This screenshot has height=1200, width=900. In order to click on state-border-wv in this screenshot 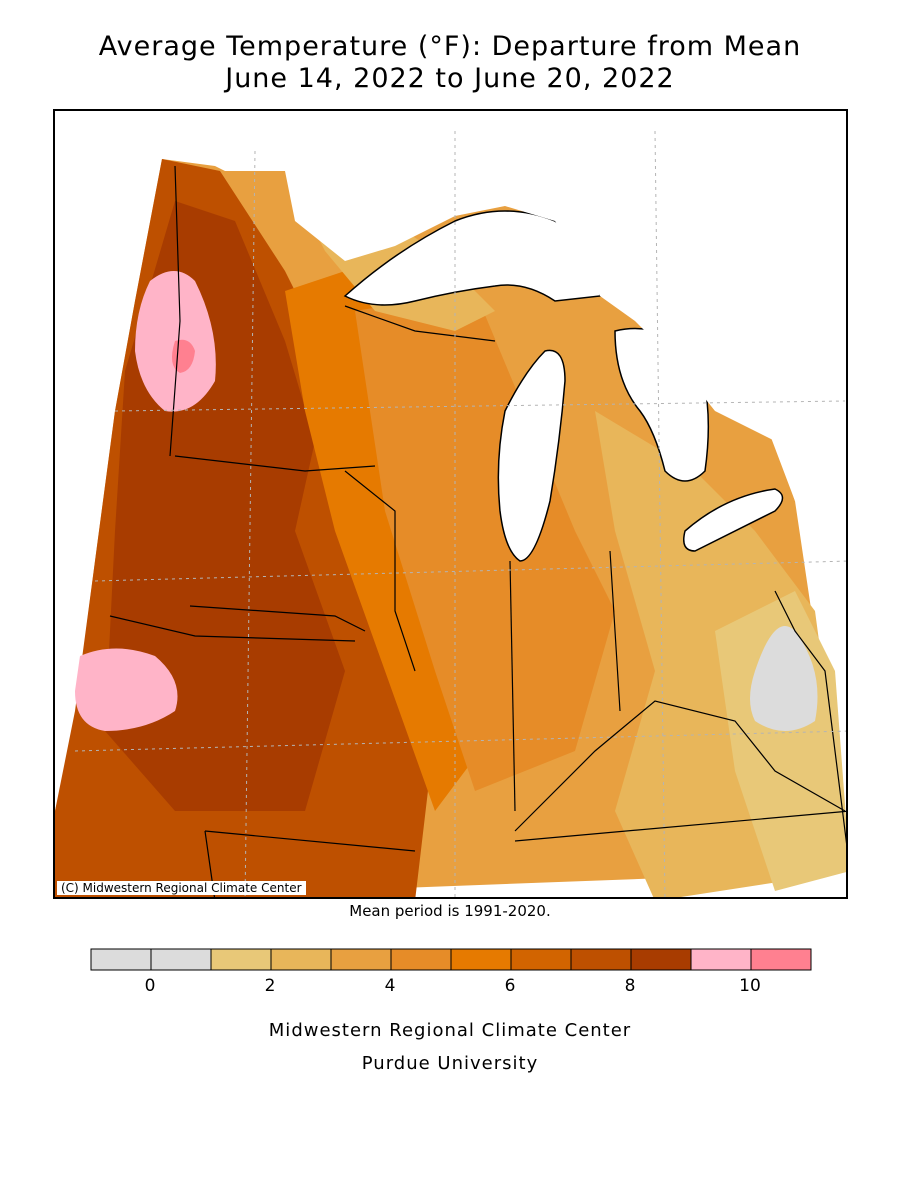, I will do `click(810, 717)`.